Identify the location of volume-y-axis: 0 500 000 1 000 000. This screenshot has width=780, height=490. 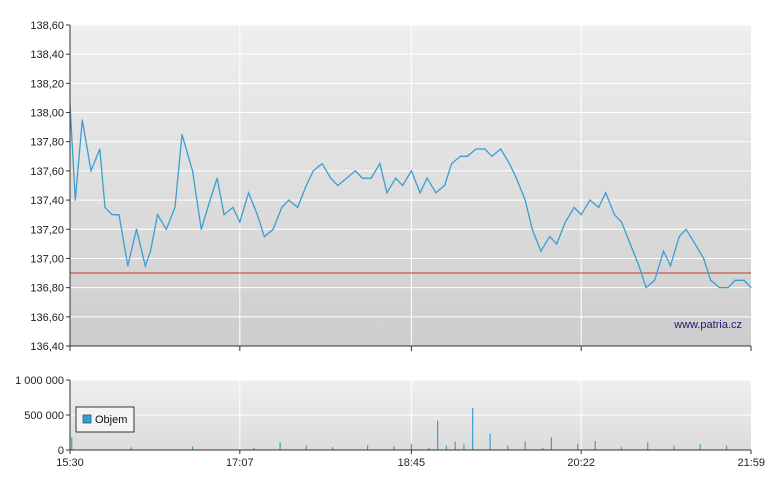
(42, 416).